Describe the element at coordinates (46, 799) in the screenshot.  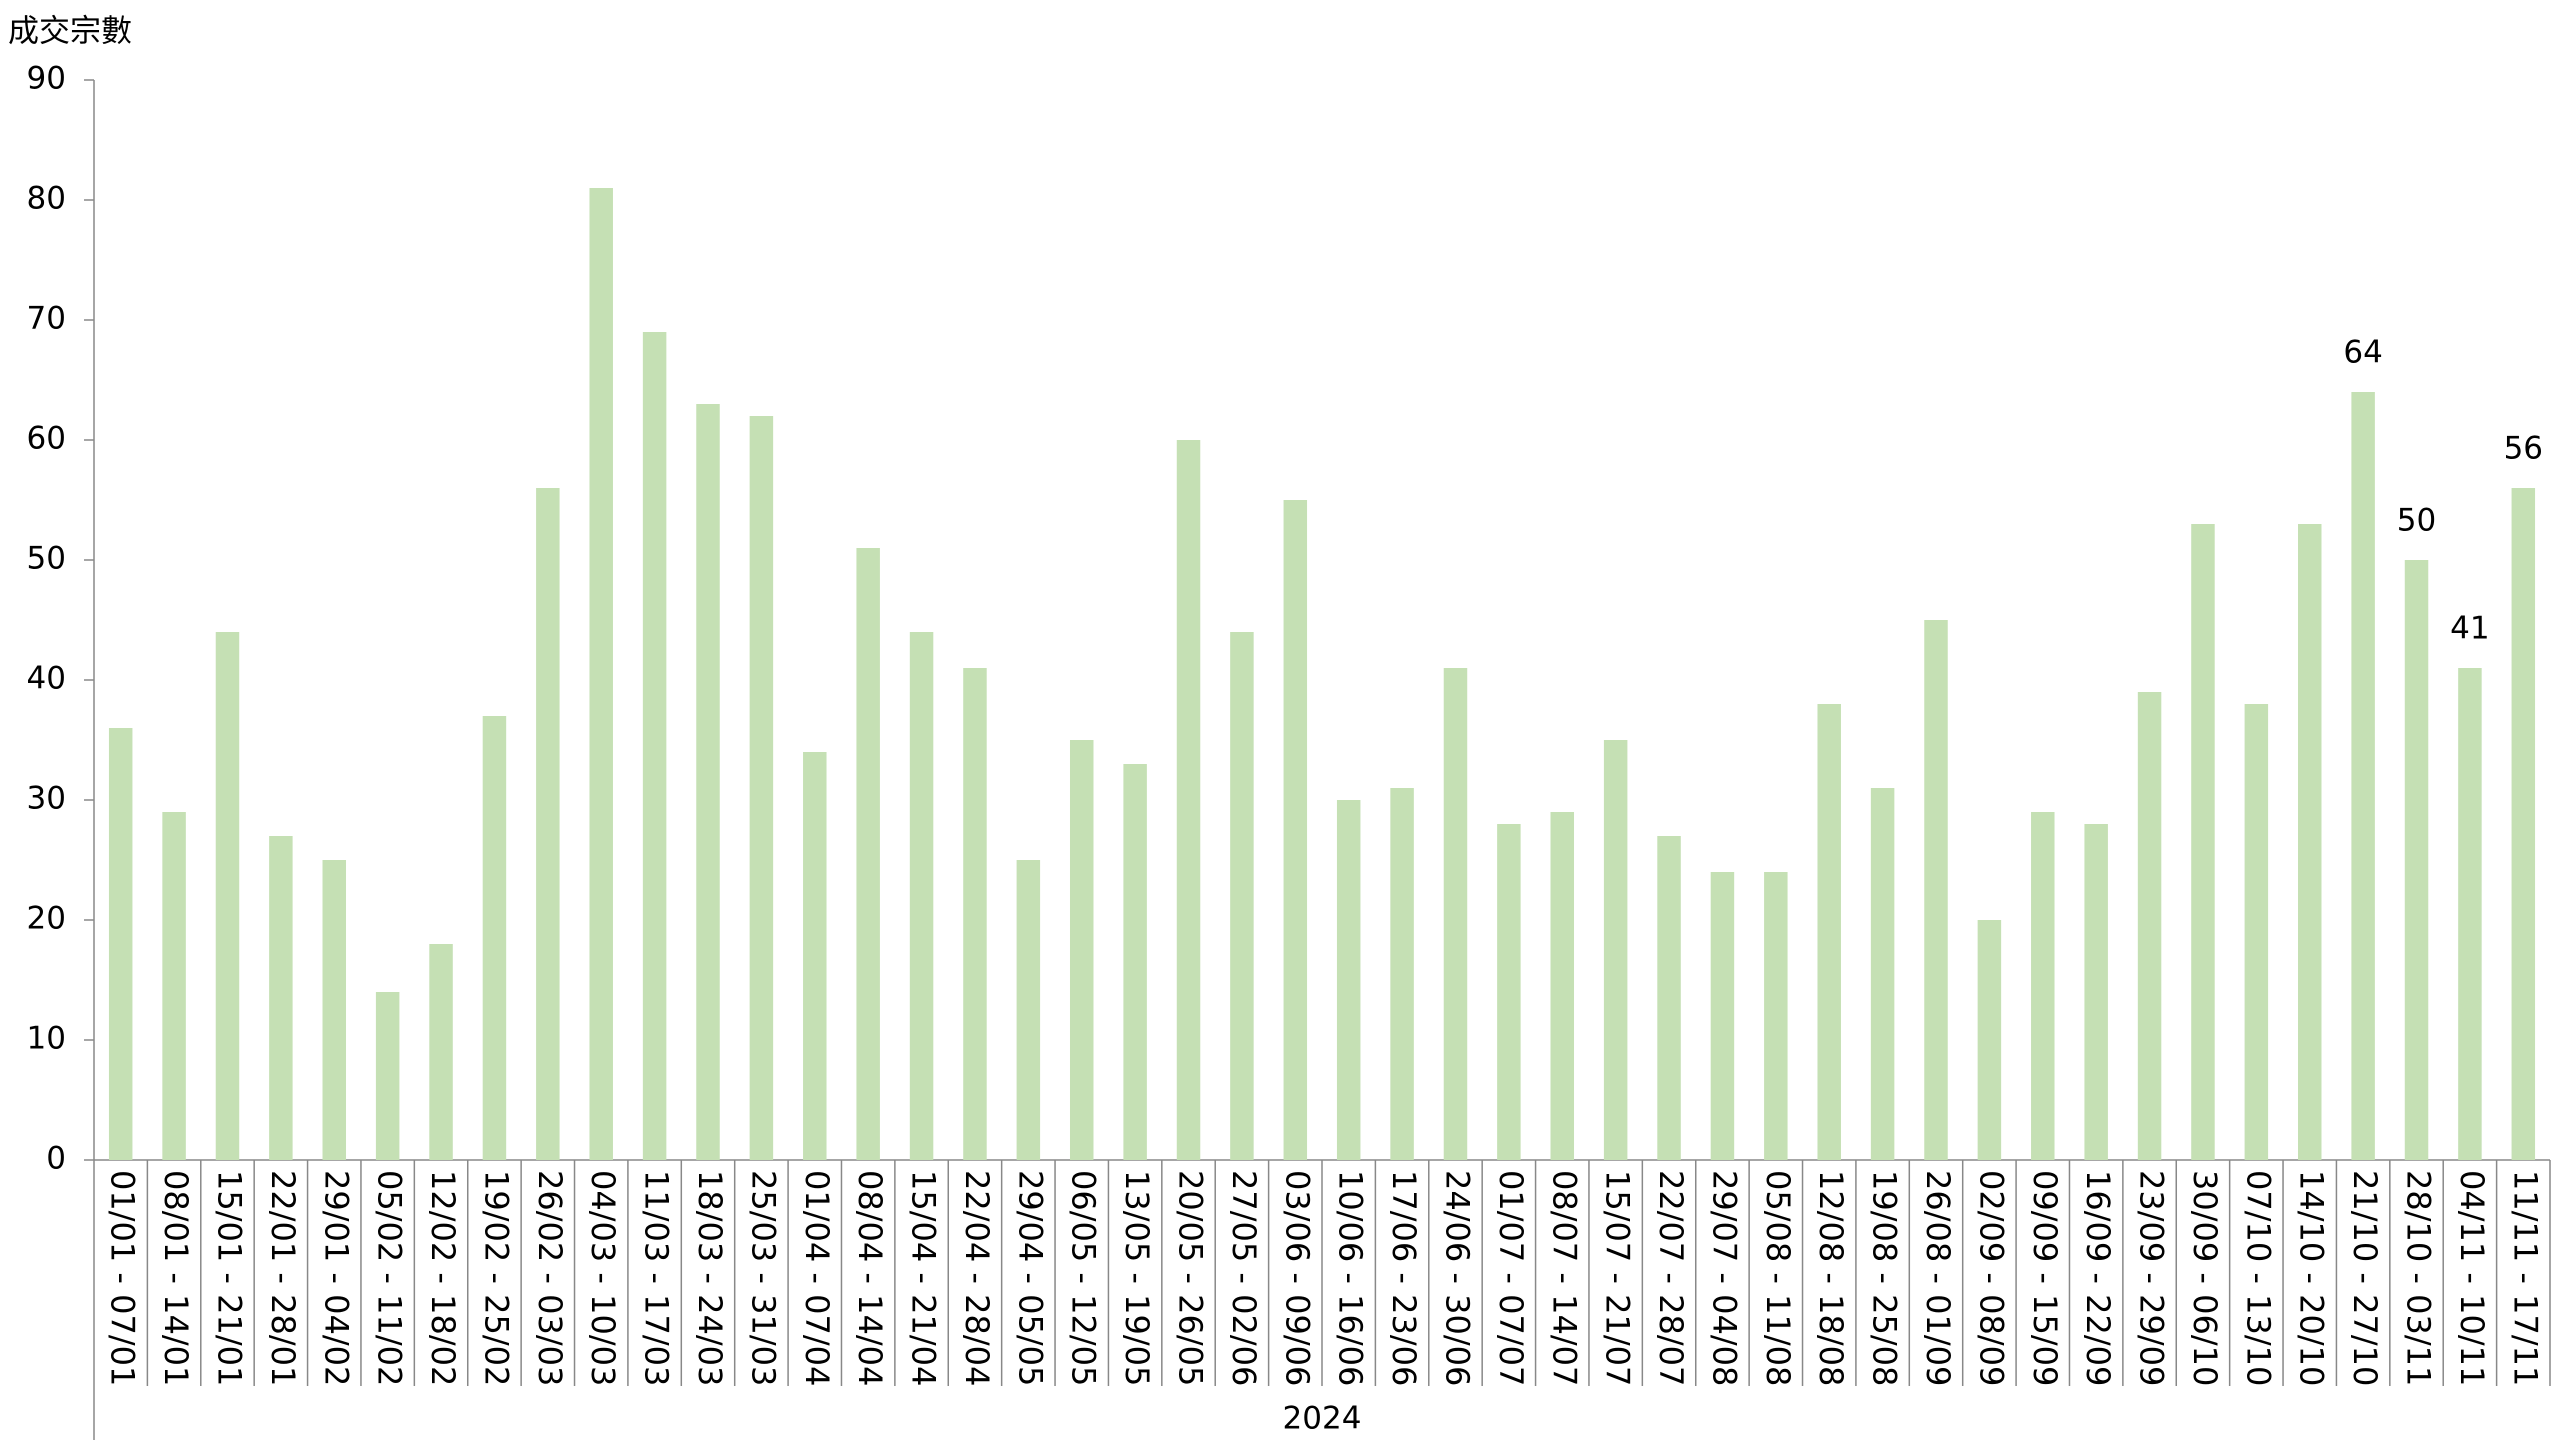
I see `y-tick-label: 30` at that location.